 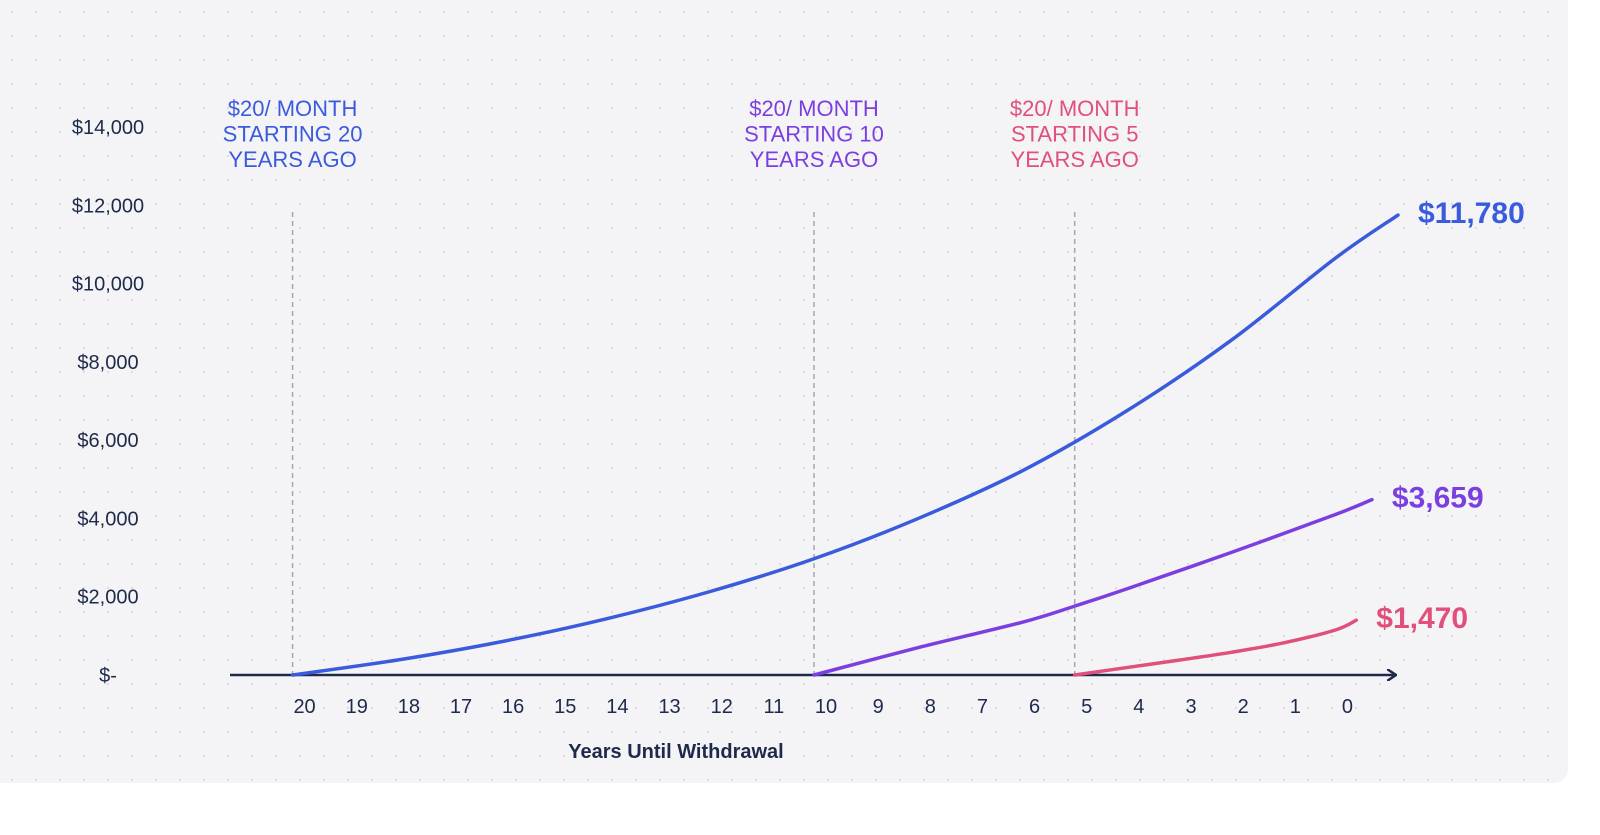 What do you see at coordinates (1438, 498) in the screenshot?
I see `series-end-value: $3,659` at bounding box center [1438, 498].